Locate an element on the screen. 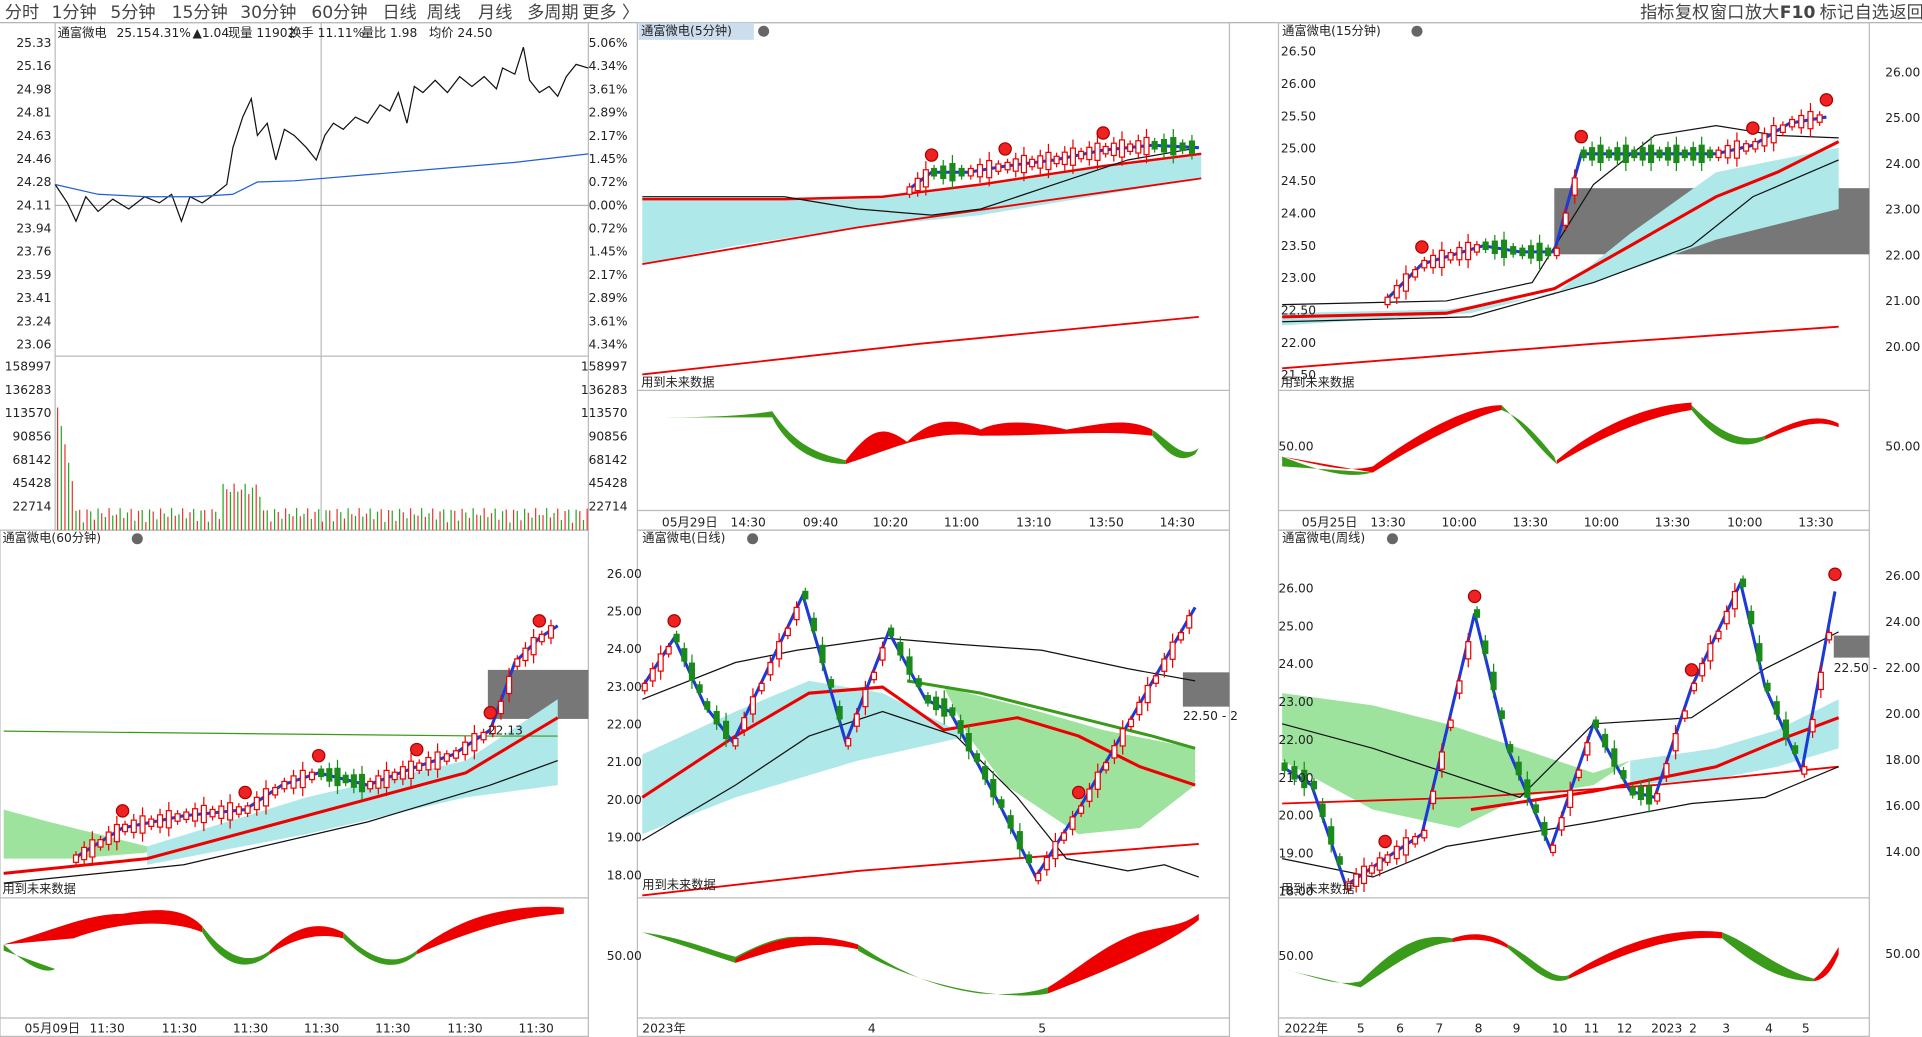 The image size is (1922, 1037). x-tick-label: 4 is located at coordinates (872, 1029).